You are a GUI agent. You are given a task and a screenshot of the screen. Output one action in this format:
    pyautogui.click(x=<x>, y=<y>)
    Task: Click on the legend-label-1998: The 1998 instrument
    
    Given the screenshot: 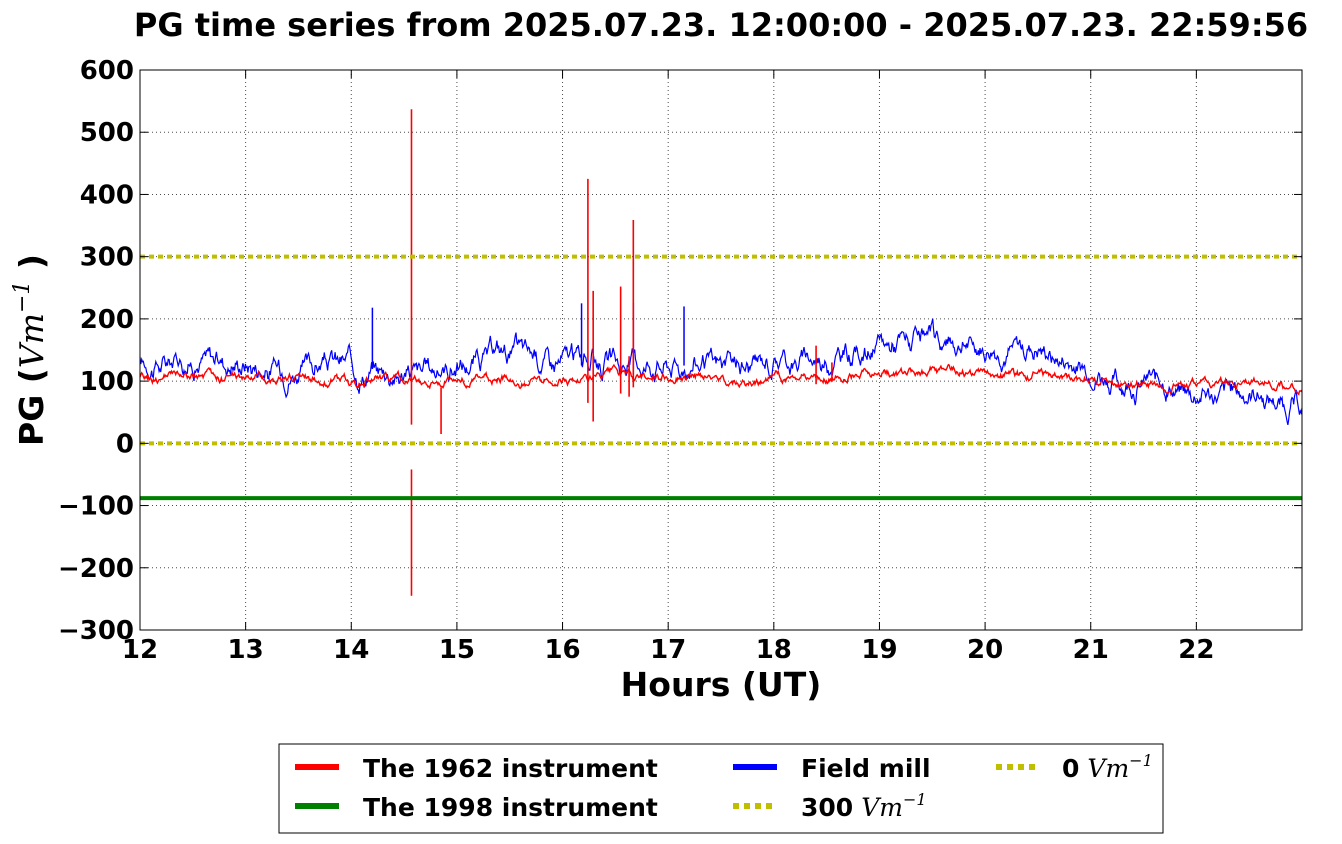 What is the action you would take?
    pyautogui.click(x=510, y=807)
    